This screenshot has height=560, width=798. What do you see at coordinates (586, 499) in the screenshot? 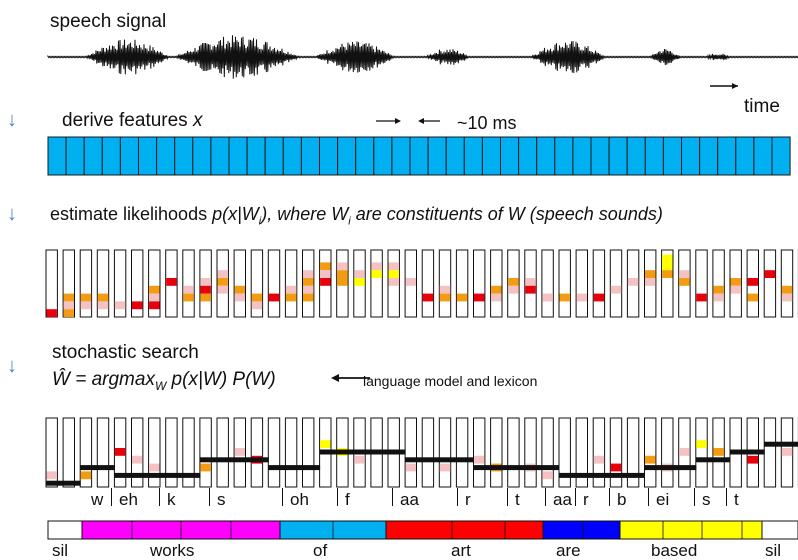
I see `phone-label: r` at bounding box center [586, 499].